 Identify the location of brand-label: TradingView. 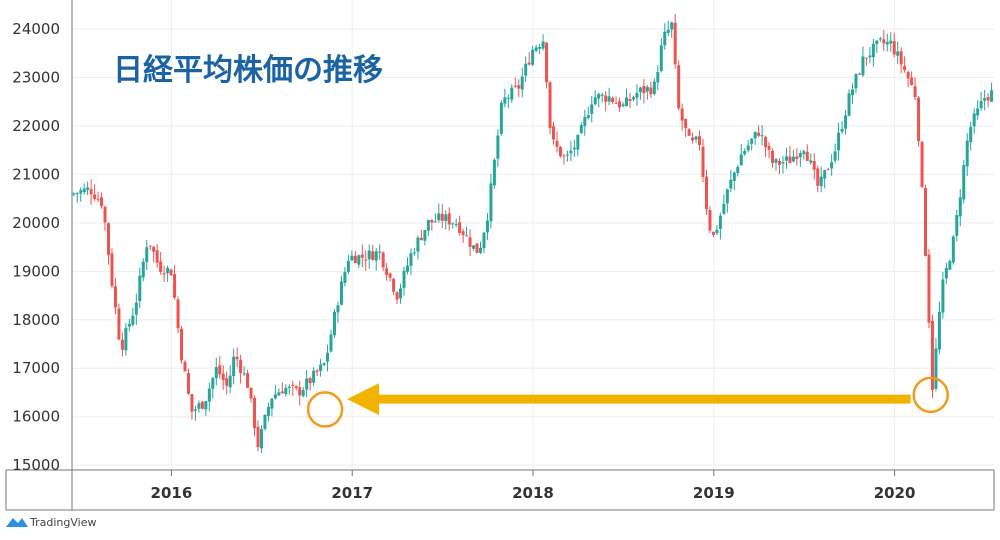
(62, 522).